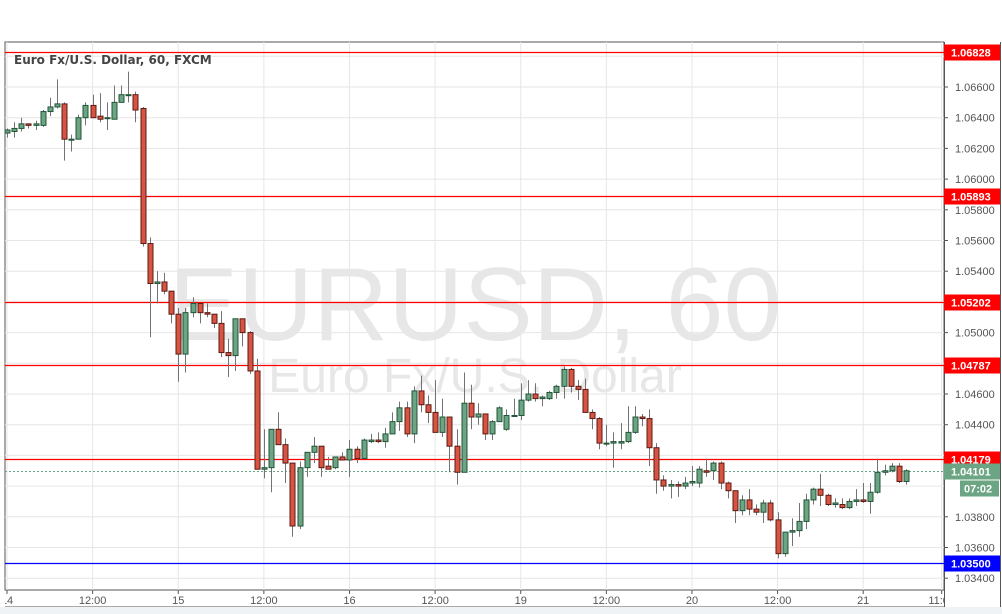  I want to click on last-price-label: 1.04101, so click(971, 473).